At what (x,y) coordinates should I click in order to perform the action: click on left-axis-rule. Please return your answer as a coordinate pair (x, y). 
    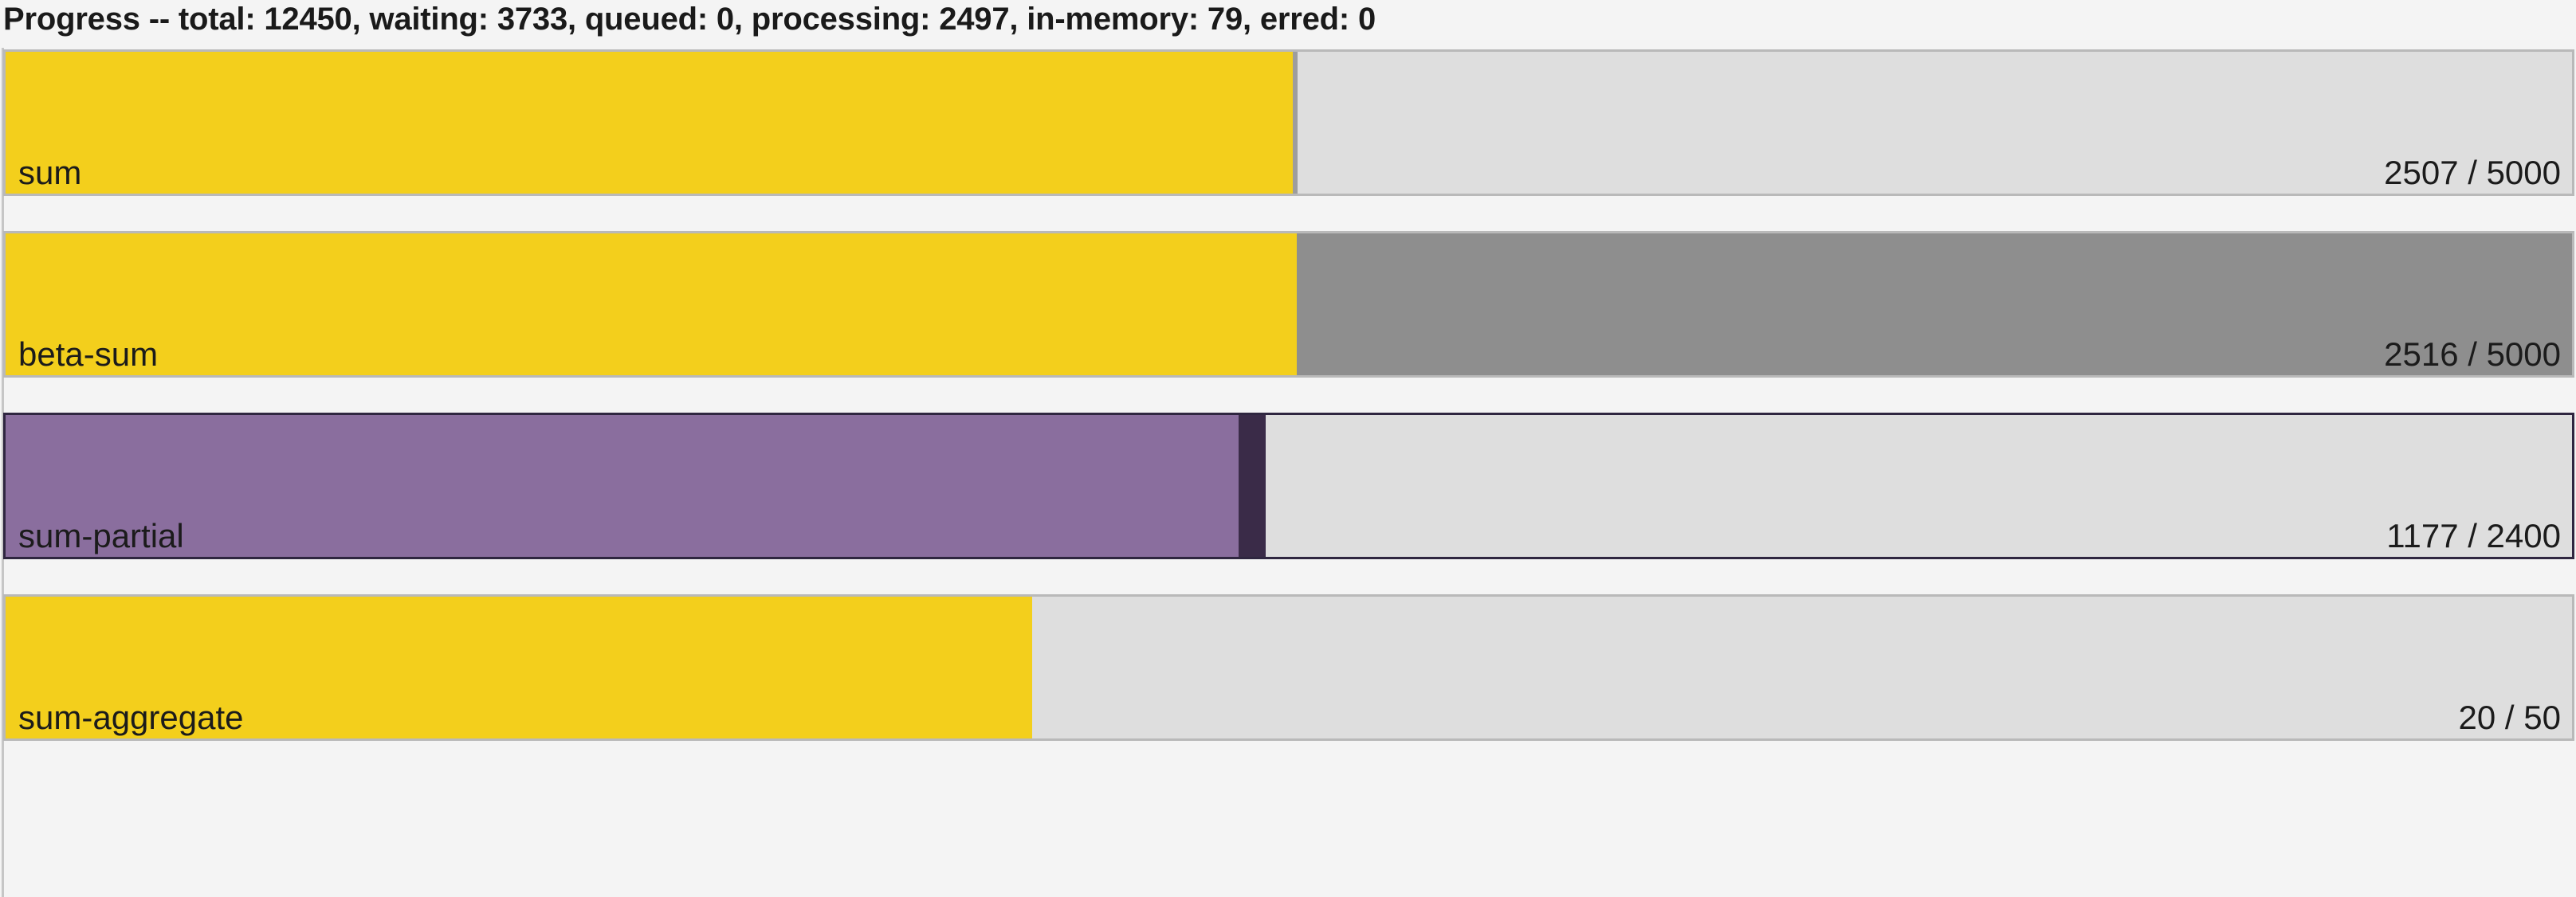
    Looking at the image, I should click on (3, 472).